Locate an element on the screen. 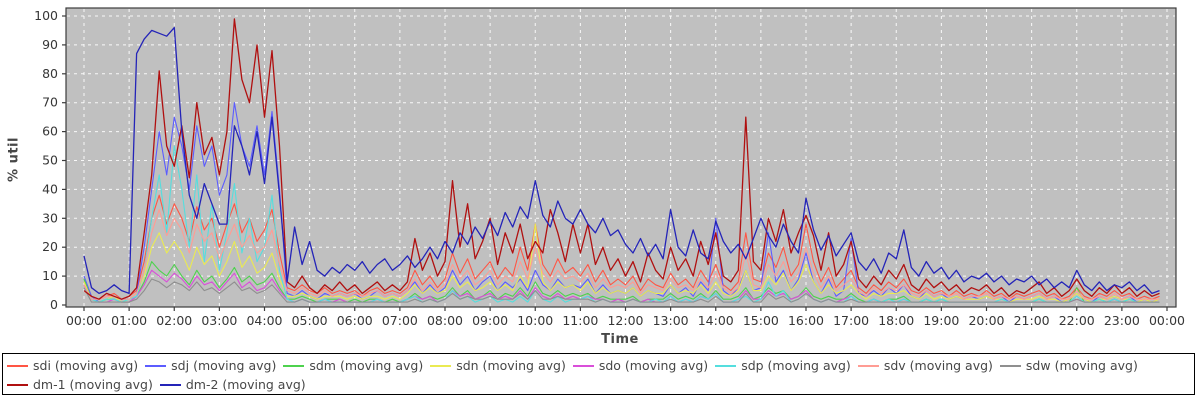 This screenshot has height=400, width=1200. legend-item-sdp: sdp (moving avg) is located at coordinates (783, 365).